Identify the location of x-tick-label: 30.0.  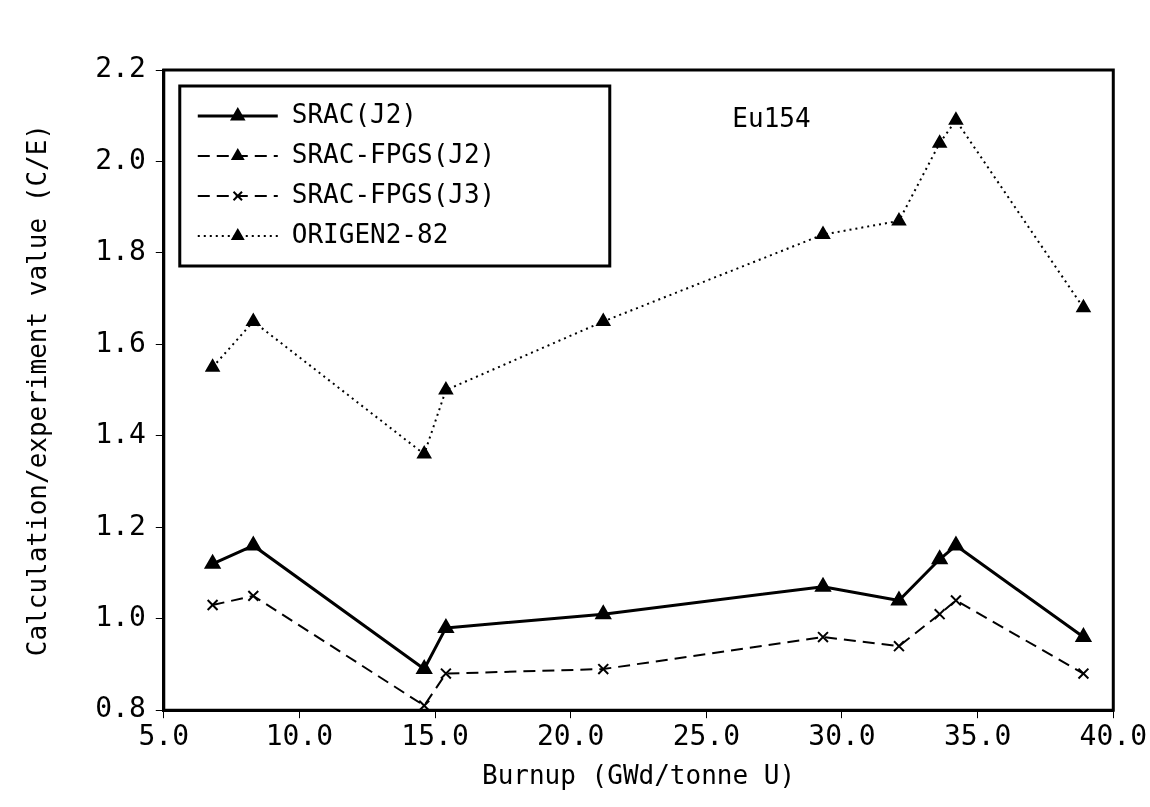
(842, 736).